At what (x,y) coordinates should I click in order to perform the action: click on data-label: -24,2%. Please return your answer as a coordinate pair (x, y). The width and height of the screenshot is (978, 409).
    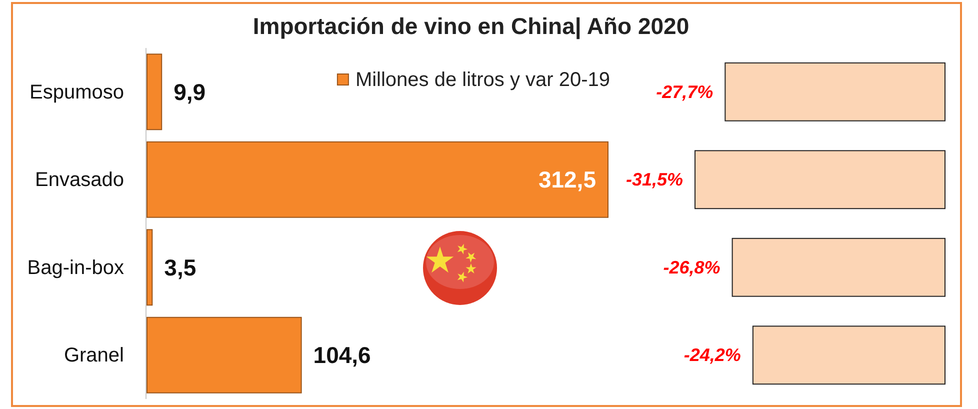
    Looking at the image, I should click on (712, 355).